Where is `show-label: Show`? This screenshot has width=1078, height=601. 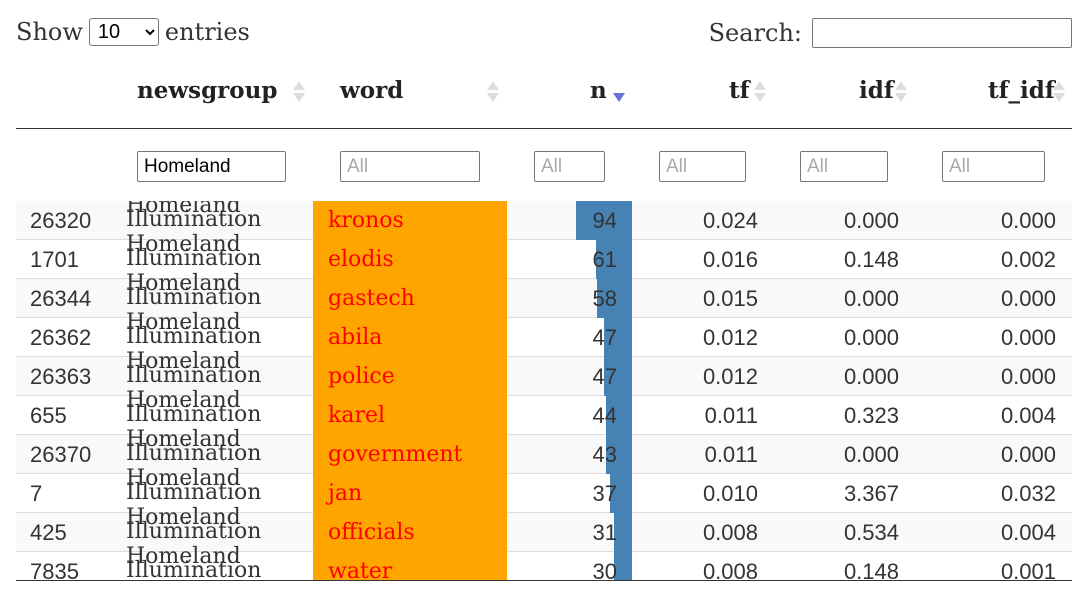
show-label: Show is located at coordinates (49, 32).